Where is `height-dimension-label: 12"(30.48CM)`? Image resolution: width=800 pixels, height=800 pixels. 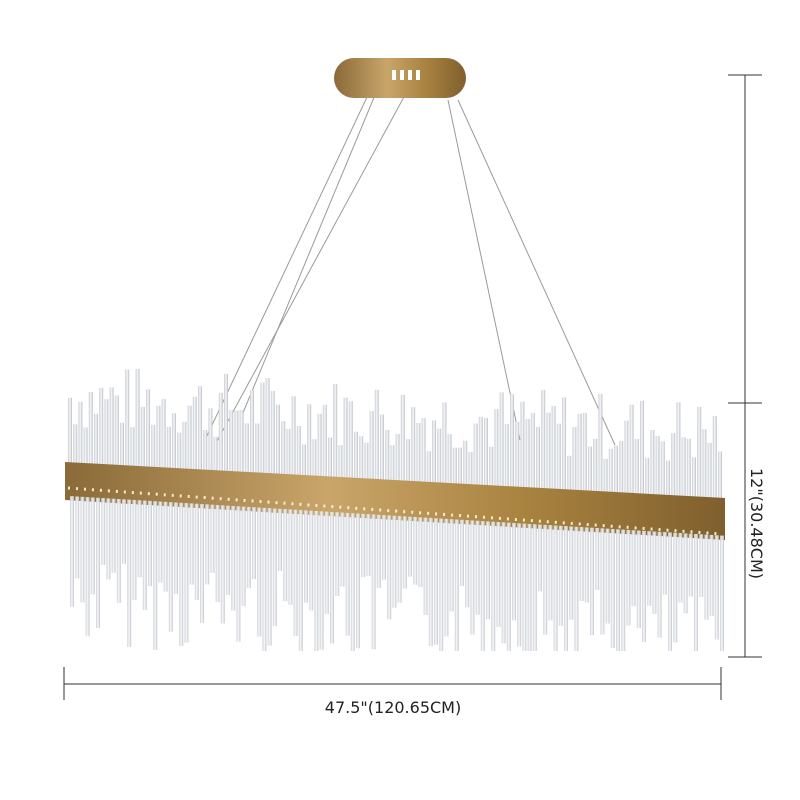 height-dimension-label: 12"(30.48CM) is located at coordinates (756, 523).